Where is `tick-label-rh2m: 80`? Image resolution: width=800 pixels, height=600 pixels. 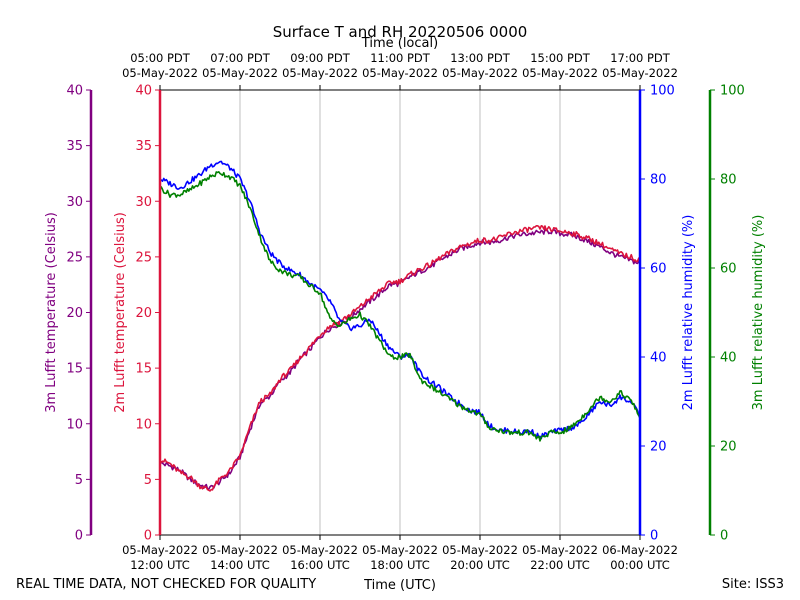 tick-label-rh2m: 80 is located at coordinates (658, 180).